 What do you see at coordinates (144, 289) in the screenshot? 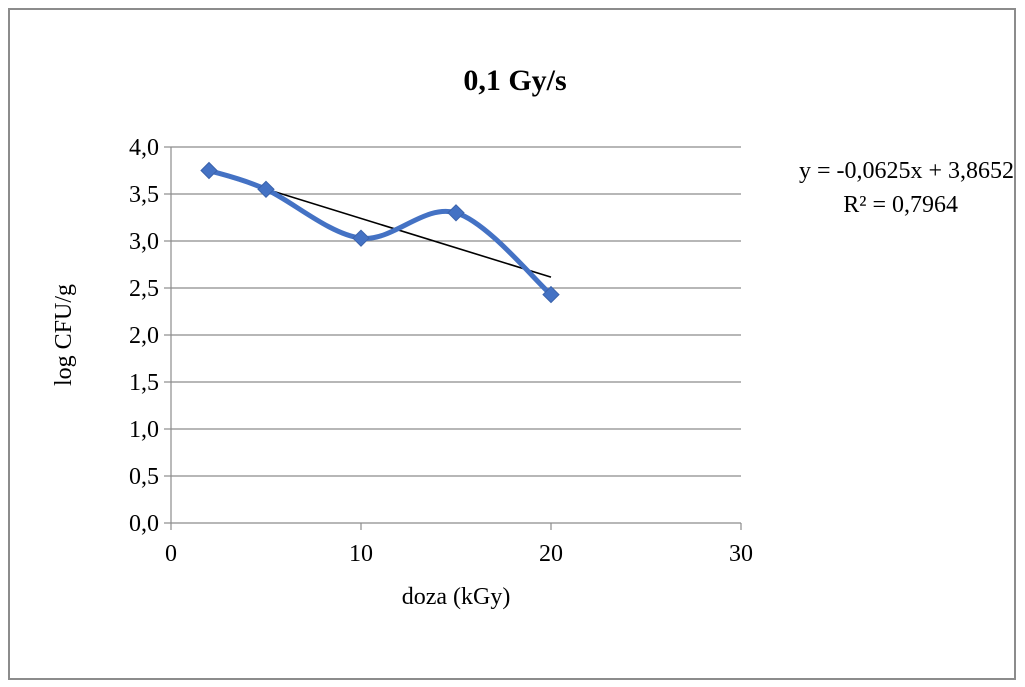
I see `y-tick-label-5: 2,5` at bounding box center [144, 289].